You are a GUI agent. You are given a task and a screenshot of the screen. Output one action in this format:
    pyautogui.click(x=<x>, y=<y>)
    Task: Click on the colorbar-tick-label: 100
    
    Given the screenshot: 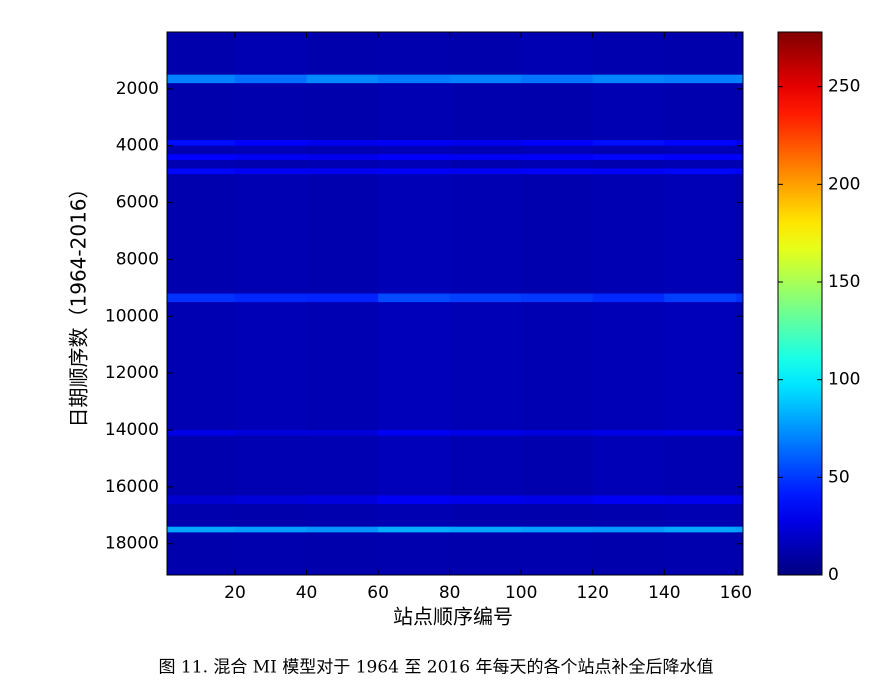 What is the action you would take?
    pyautogui.click(x=844, y=380)
    